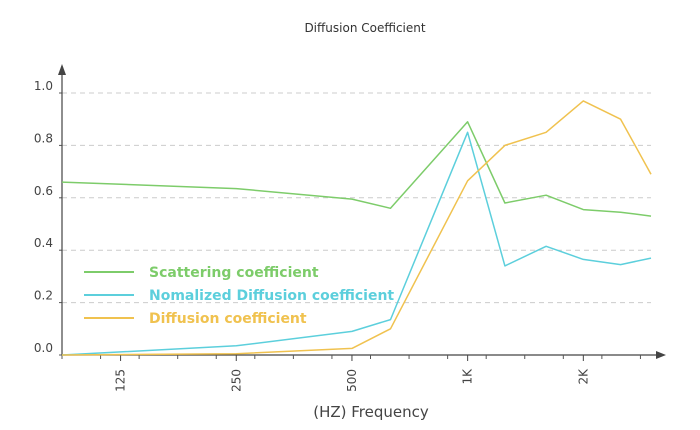  What do you see at coordinates (43, 138) in the screenshot?
I see `y-tick-label: 0.8` at bounding box center [43, 138].